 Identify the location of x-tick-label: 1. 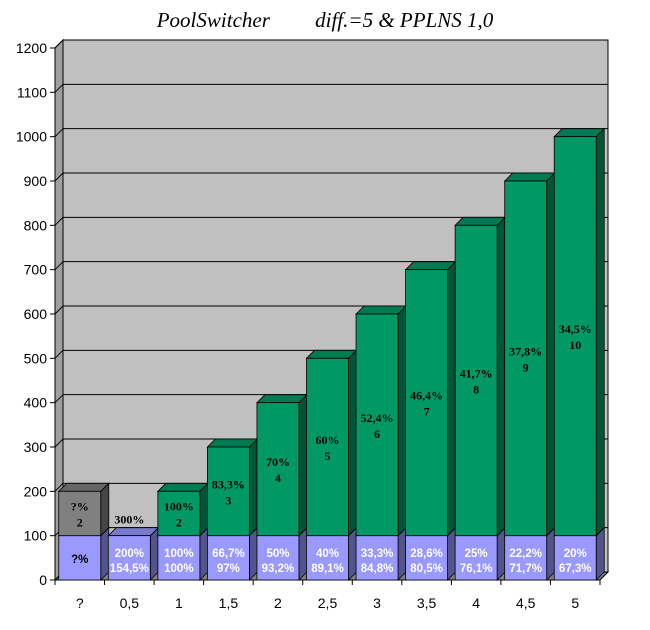
(179, 603).